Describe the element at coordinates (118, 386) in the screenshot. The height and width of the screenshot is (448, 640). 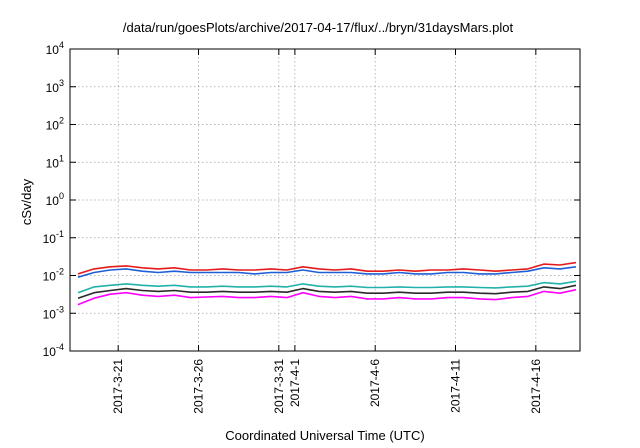
I see `x-tick-label: 2017-3-21` at that location.